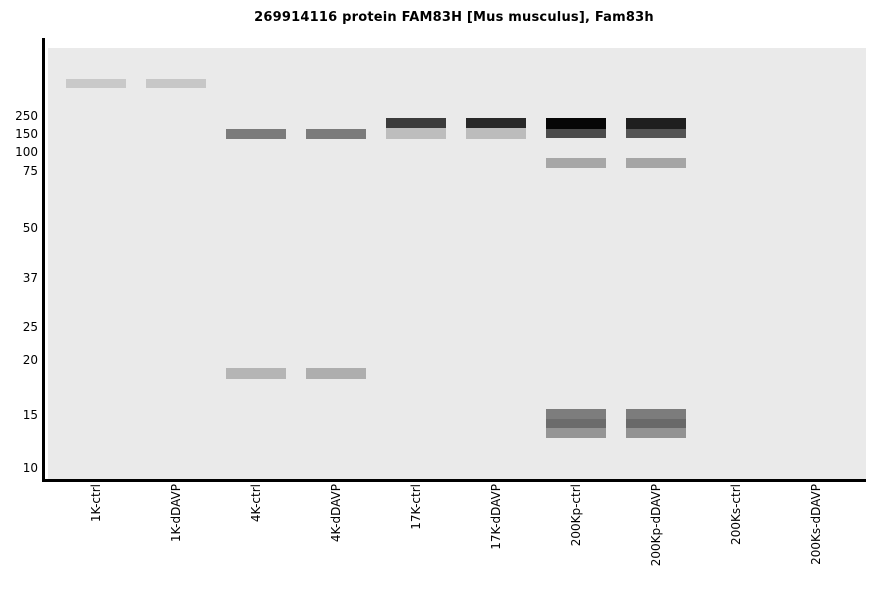  I want to click on x-tick-label: 1K-dDAVP, so click(176, 513).